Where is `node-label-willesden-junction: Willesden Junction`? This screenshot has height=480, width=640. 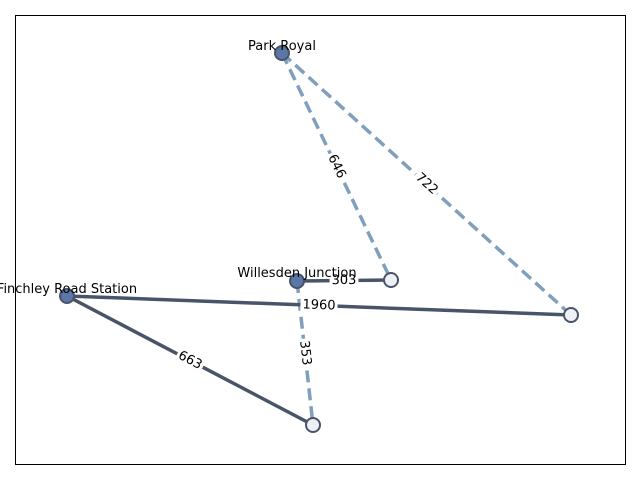 node-label-willesden-junction: Willesden Junction is located at coordinates (296, 273).